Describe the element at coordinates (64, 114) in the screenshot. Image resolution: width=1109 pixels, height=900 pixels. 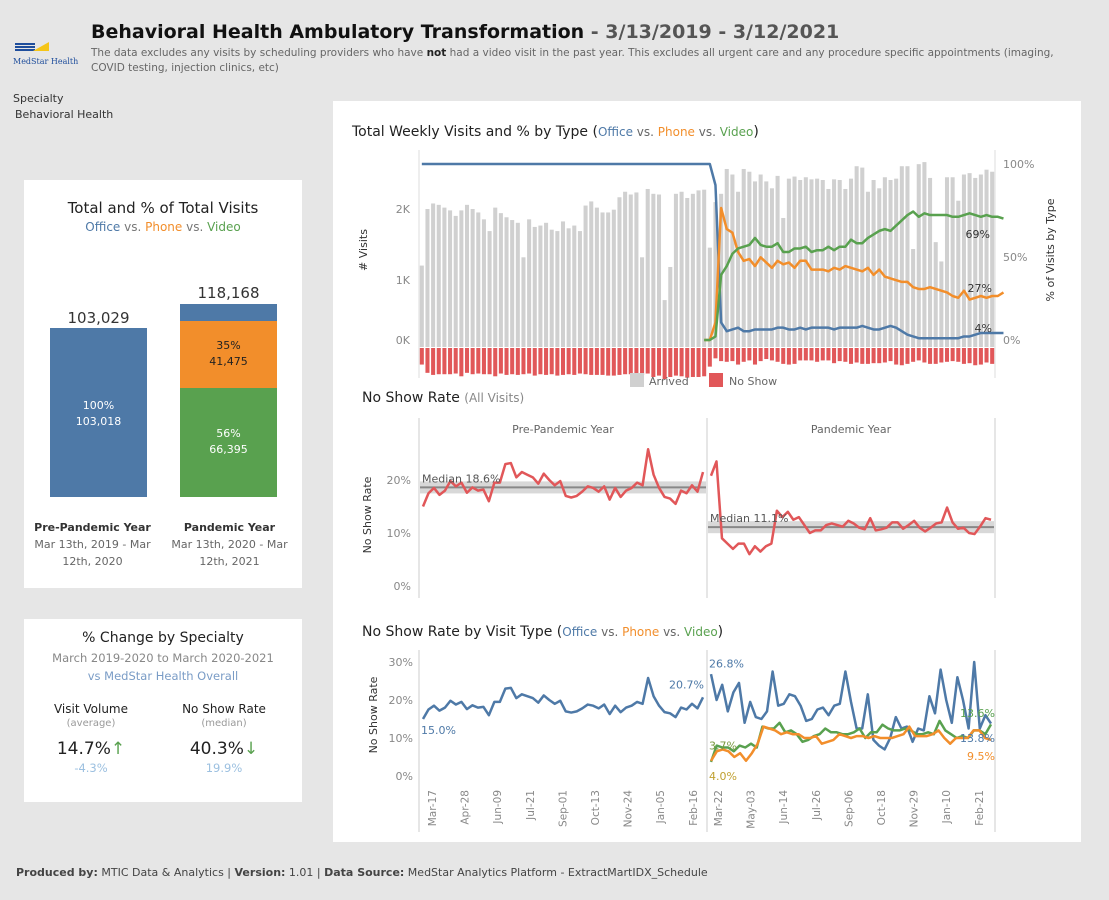
I see `filter-value: Behavioral Health` at that location.